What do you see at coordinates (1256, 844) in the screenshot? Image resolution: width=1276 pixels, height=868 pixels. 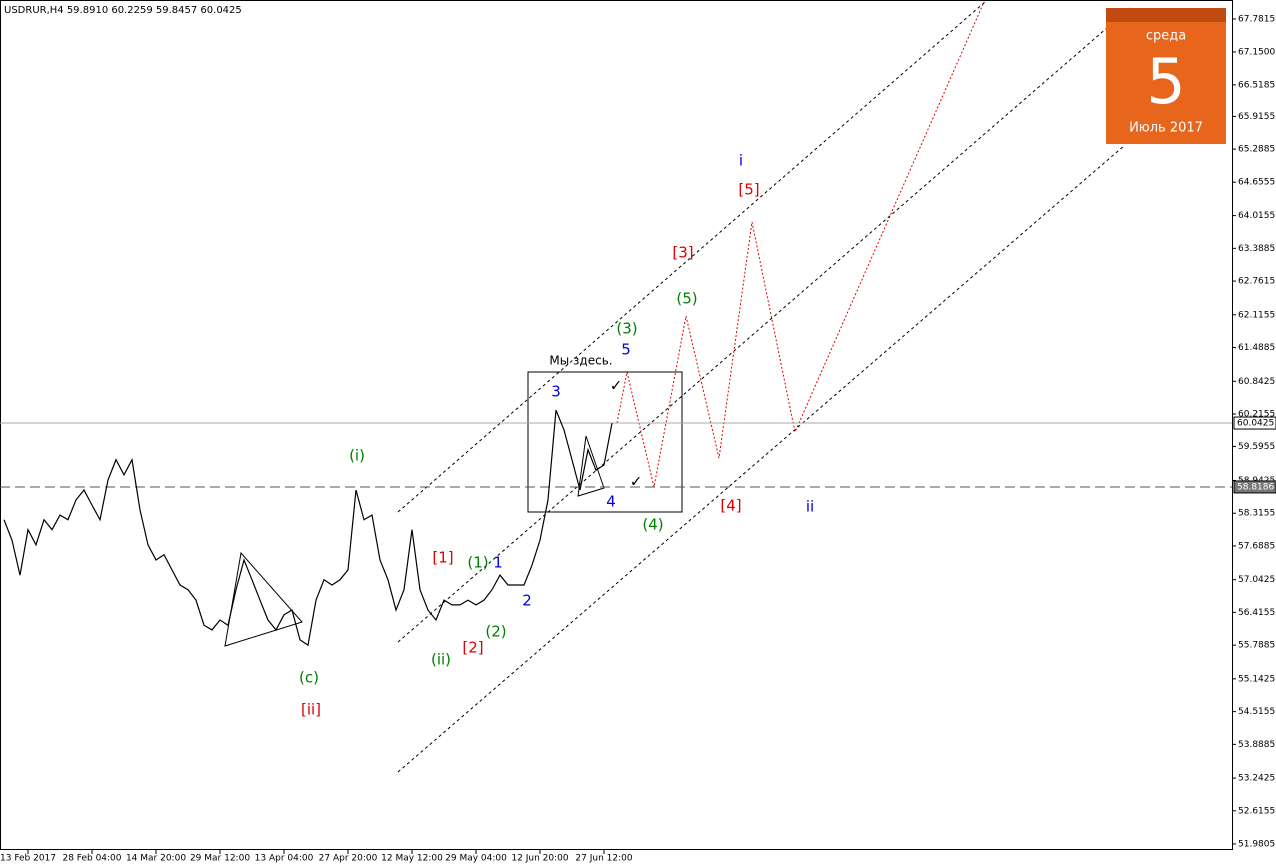 I see `y-tick-label: 51.9805` at bounding box center [1256, 844].